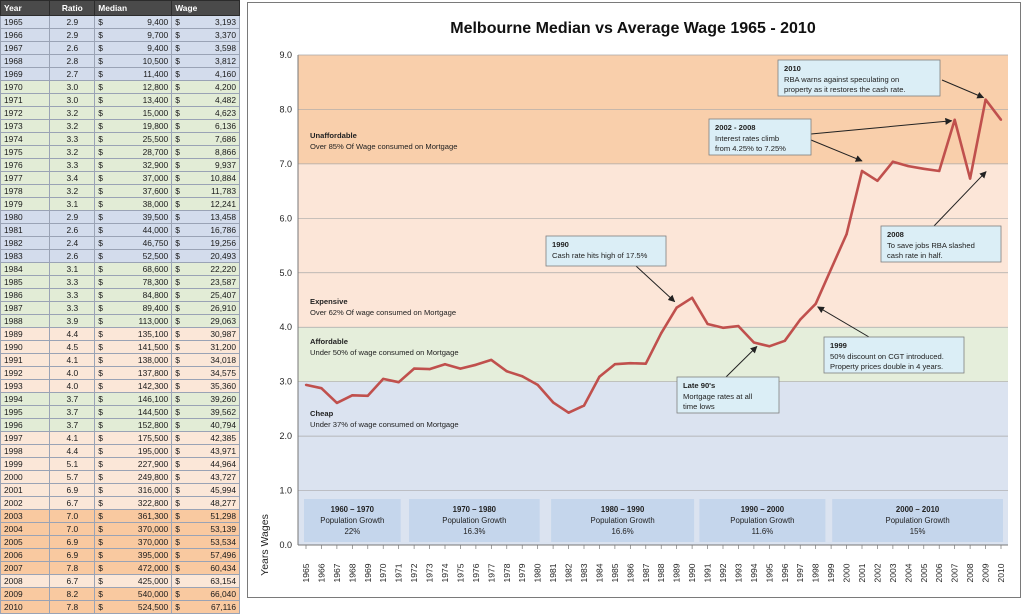 The image size is (1023, 614). Describe the element at coordinates (205, 347) in the screenshot. I see `cell-wage: $31,200` at that location.